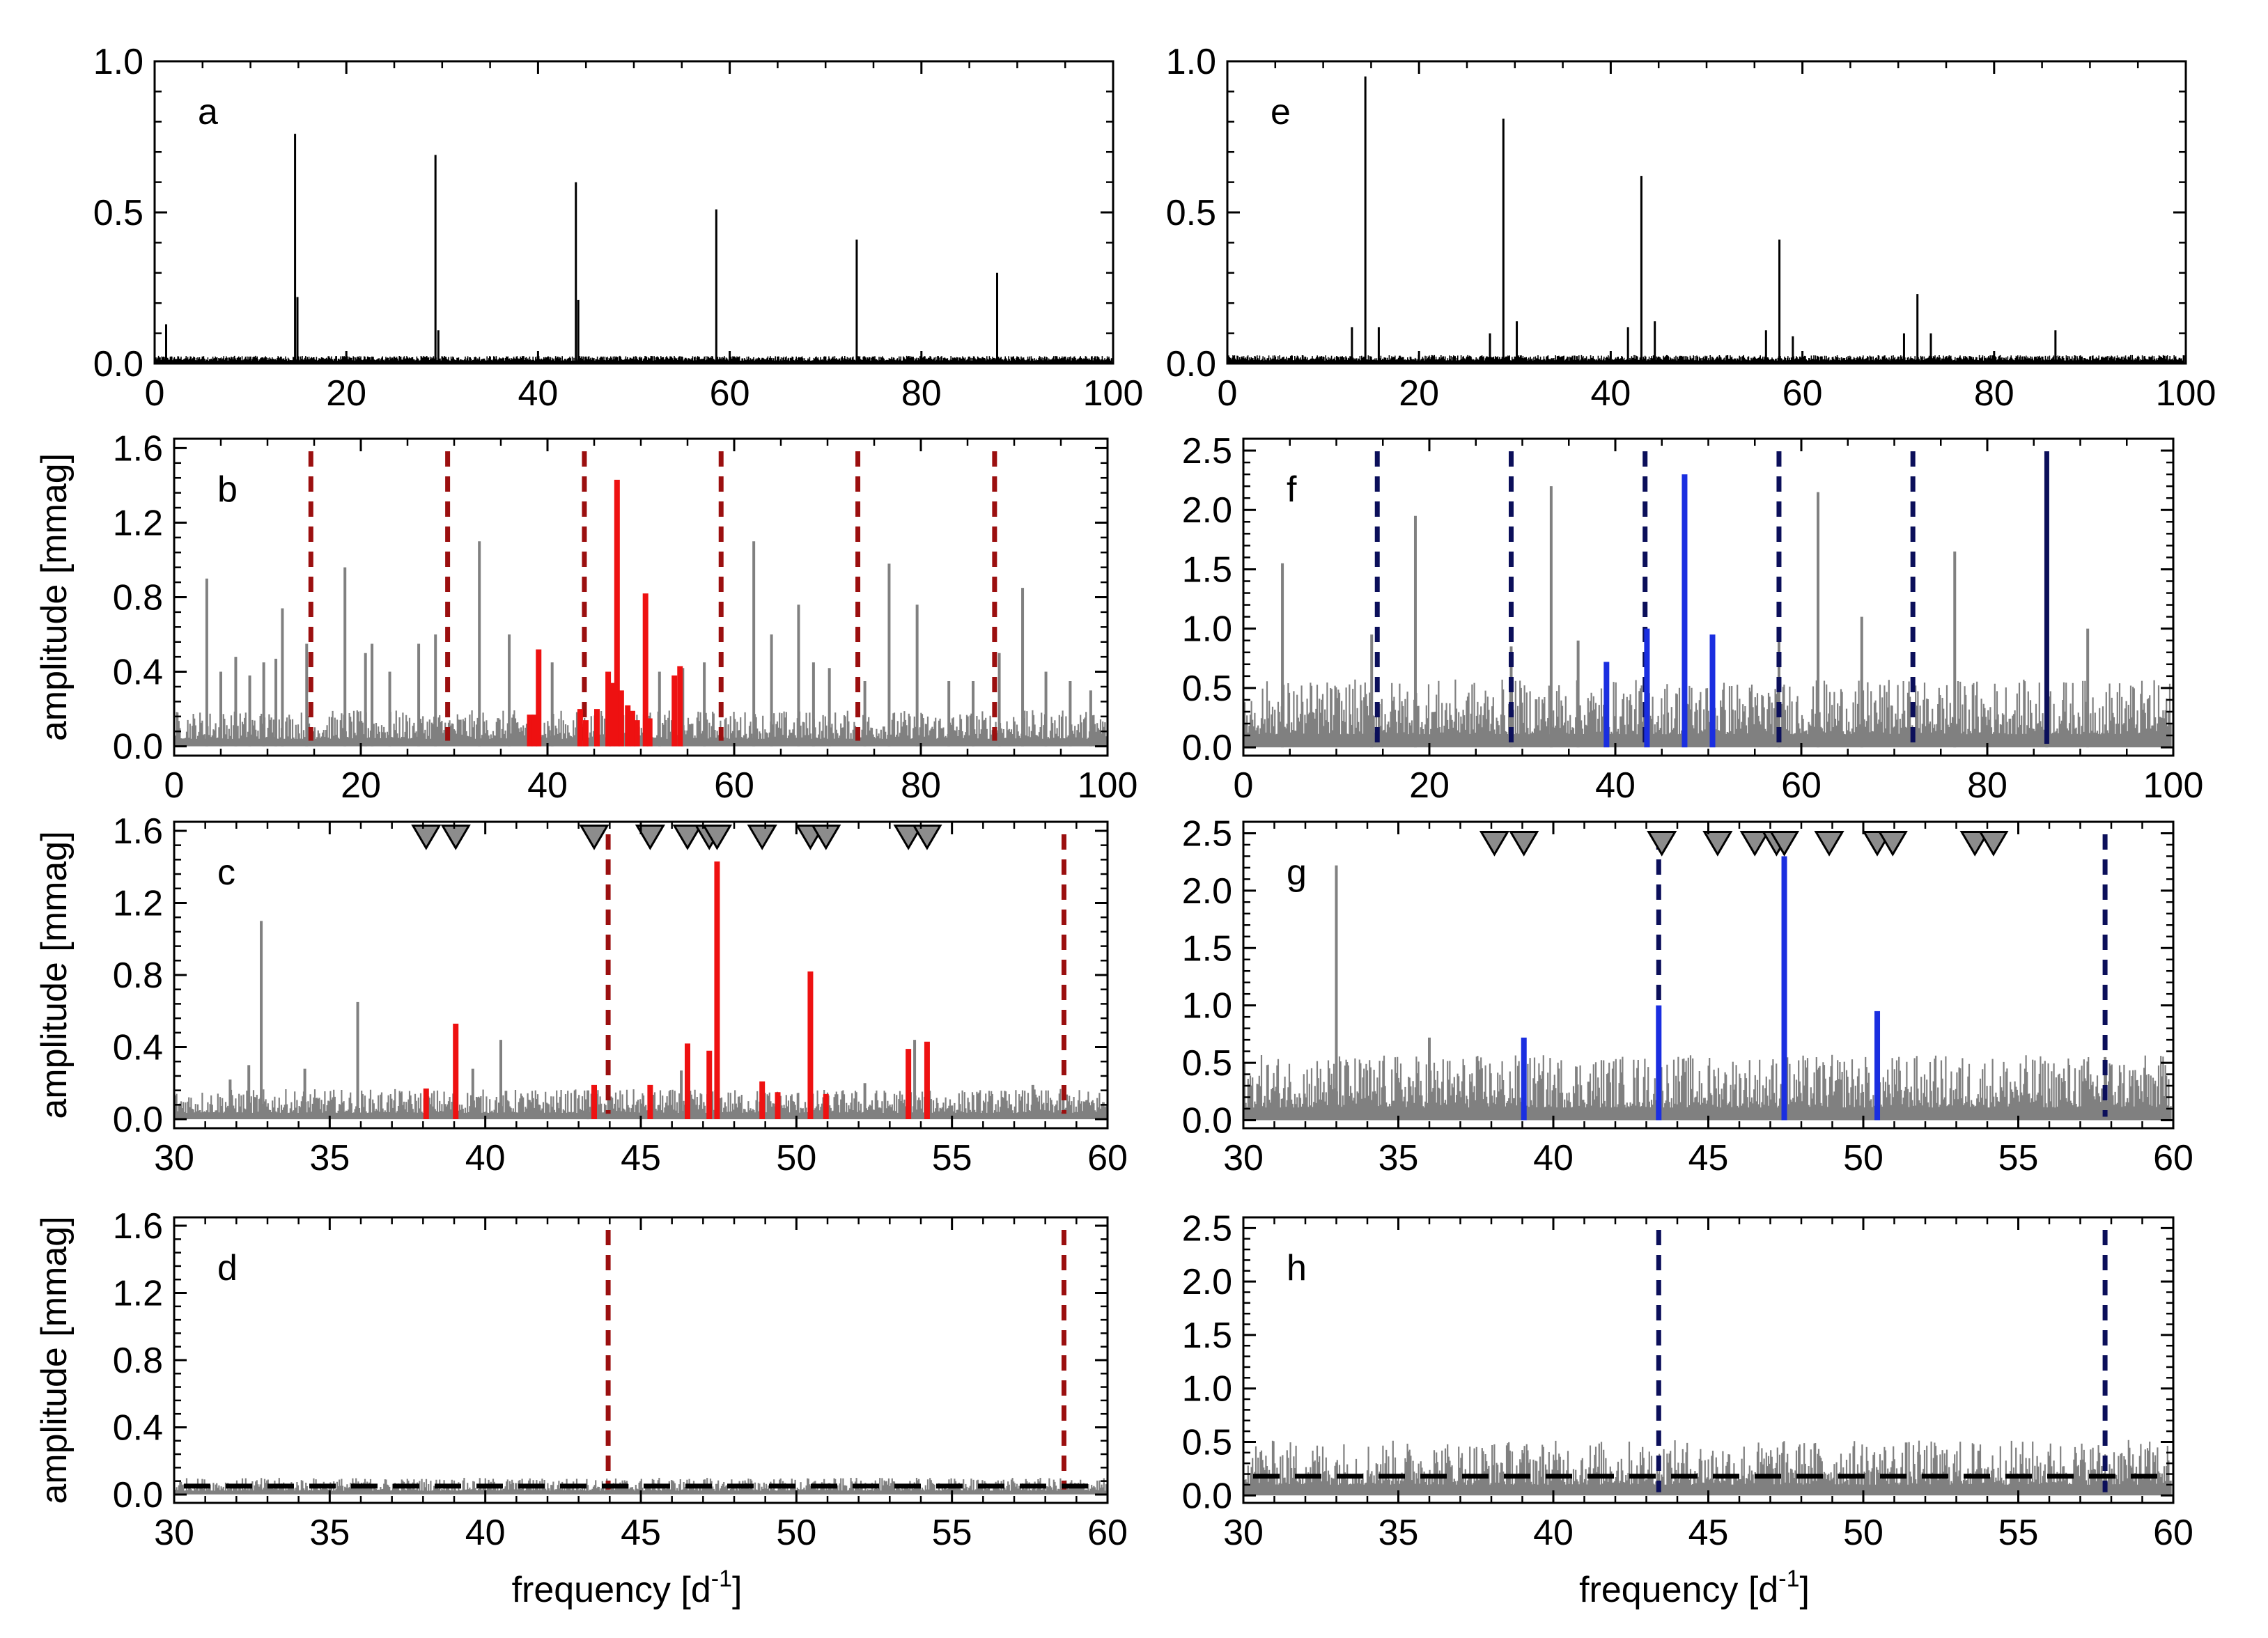 This screenshot has width=2268, height=1638. I want to click on ytick-label-h-4: 2.0, so click(1207, 1282).